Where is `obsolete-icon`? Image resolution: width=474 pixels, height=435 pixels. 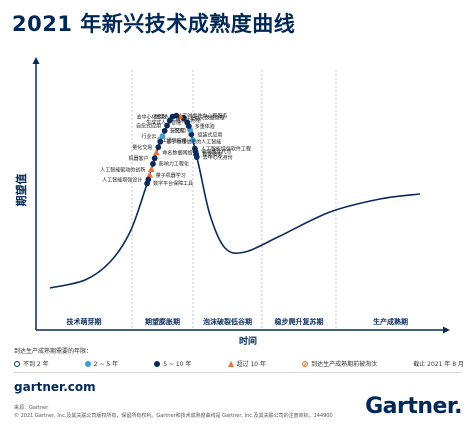 obsolete-icon is located at coordinates (305, 363).